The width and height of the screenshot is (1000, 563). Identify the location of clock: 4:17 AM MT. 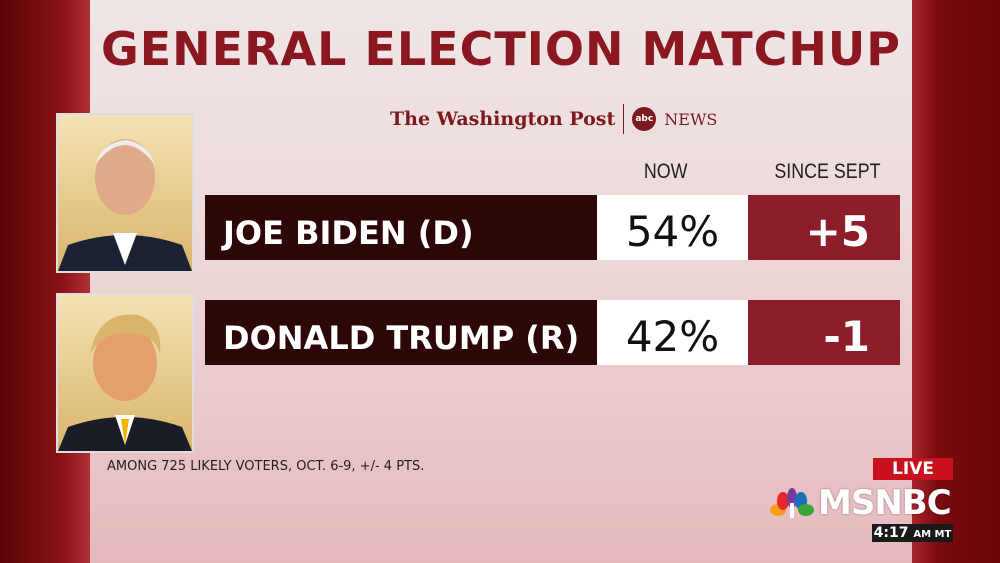
(912, 533).